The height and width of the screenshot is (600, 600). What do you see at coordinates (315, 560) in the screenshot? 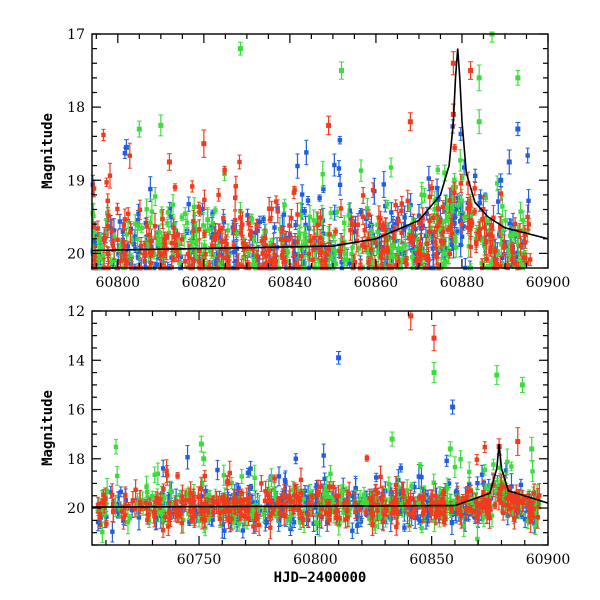
I see `x-tick-label: 60800` at bounding box center [315, 560].